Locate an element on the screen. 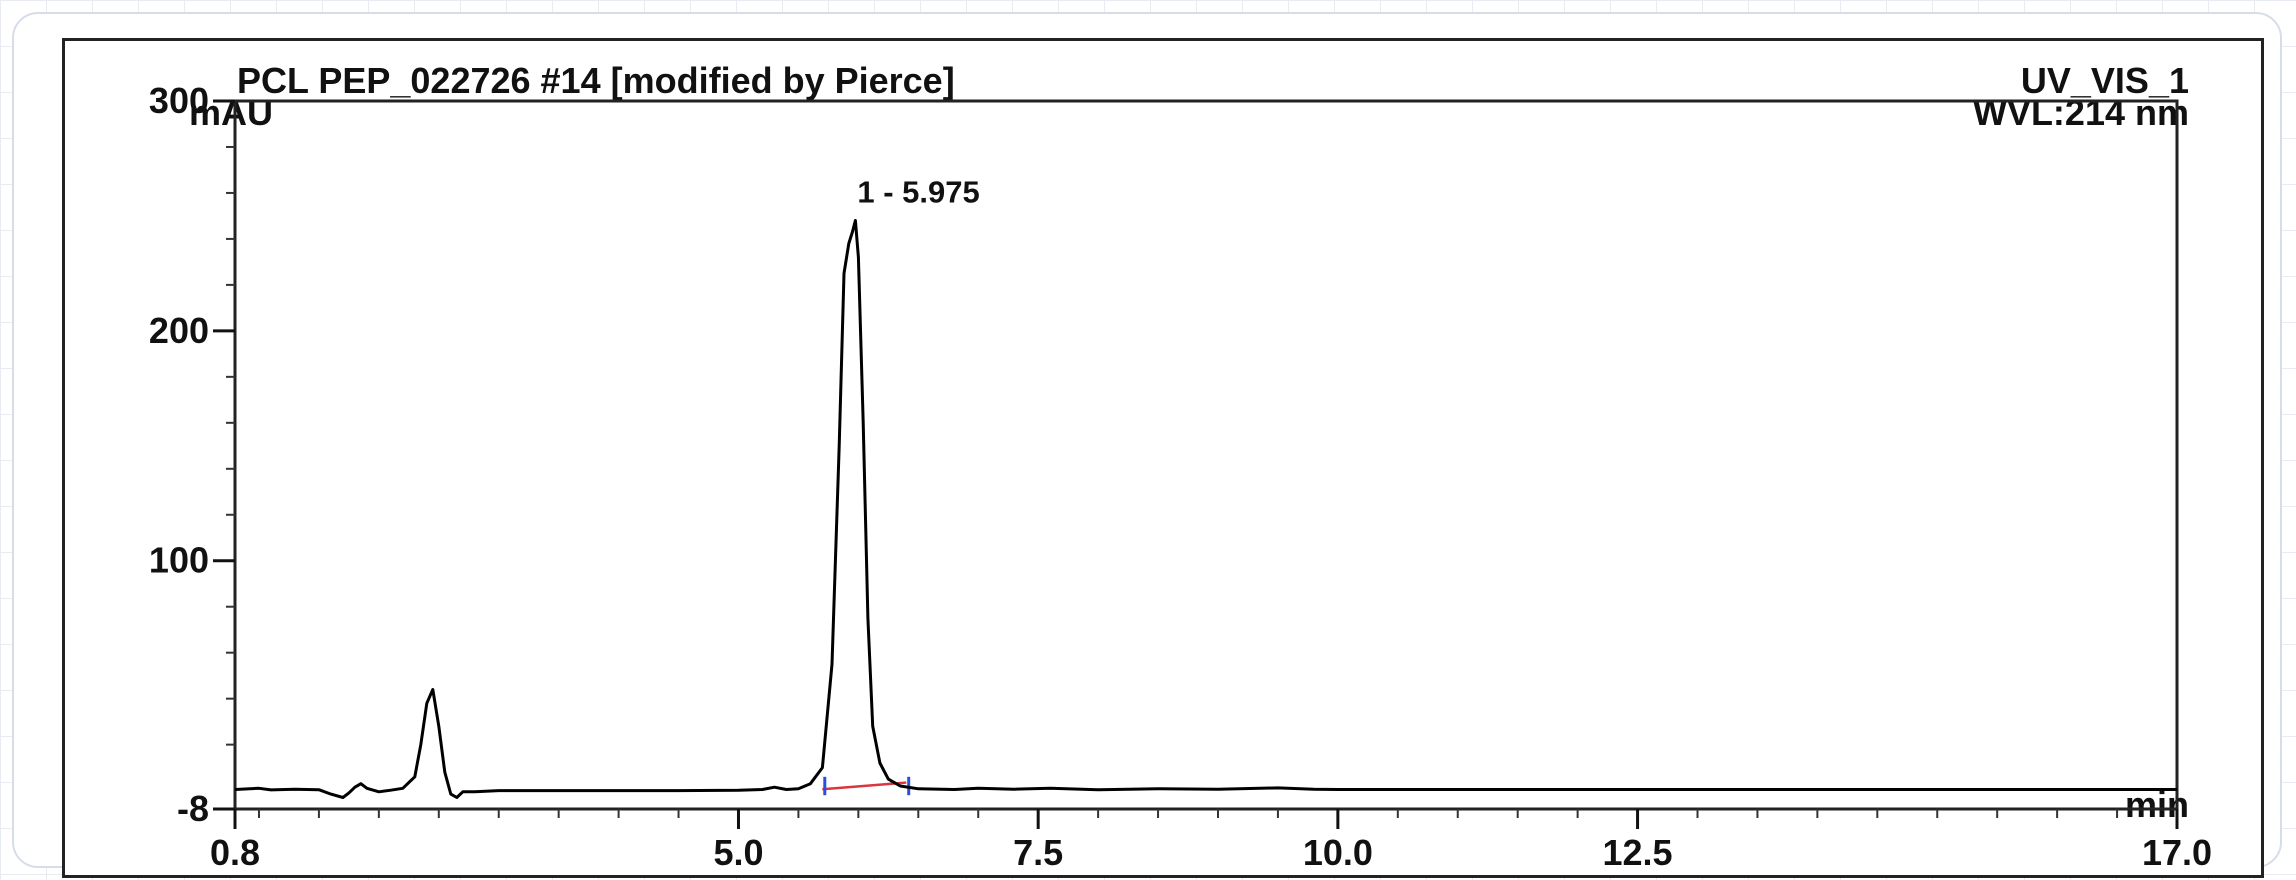  y-tick-label: 200 is located at coordinates (179, 330).